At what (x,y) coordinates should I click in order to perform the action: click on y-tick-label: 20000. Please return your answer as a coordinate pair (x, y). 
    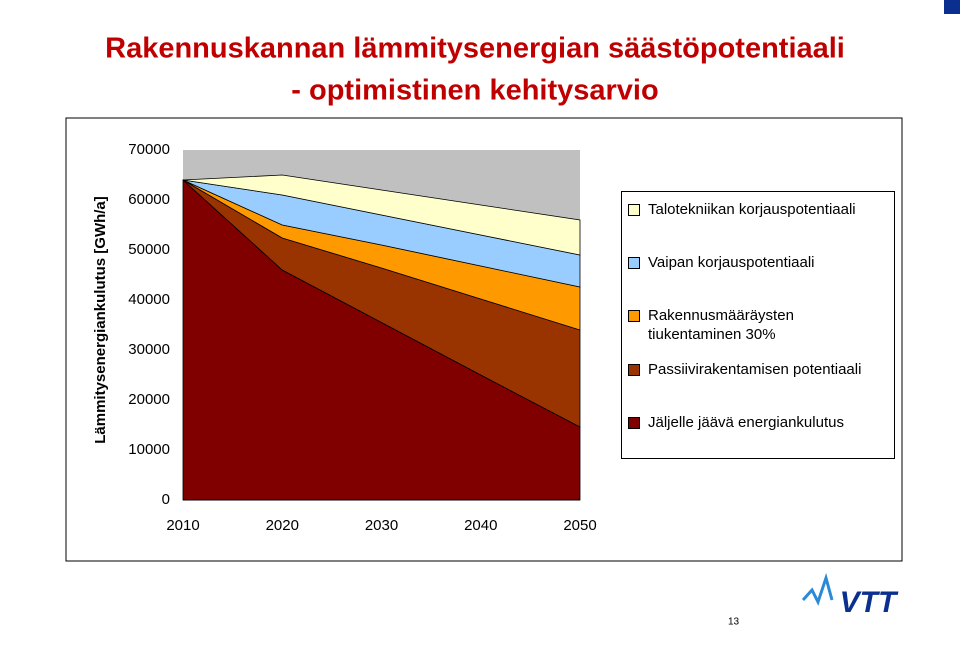
    Looking at the image, I should click on (149, 399).